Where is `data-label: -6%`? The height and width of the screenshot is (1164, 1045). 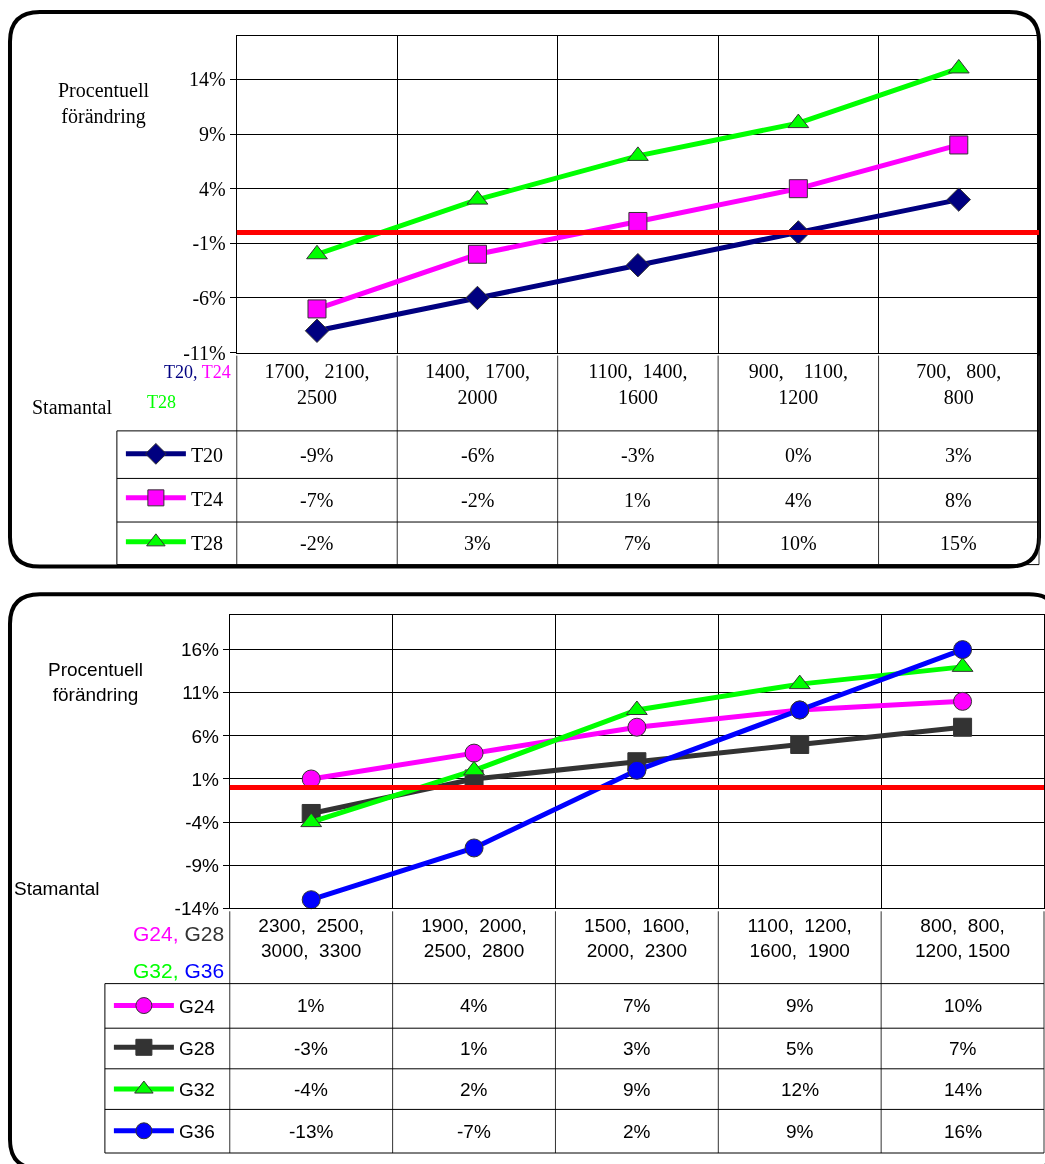
data-label: -6% is located at coordinates (478, 455).